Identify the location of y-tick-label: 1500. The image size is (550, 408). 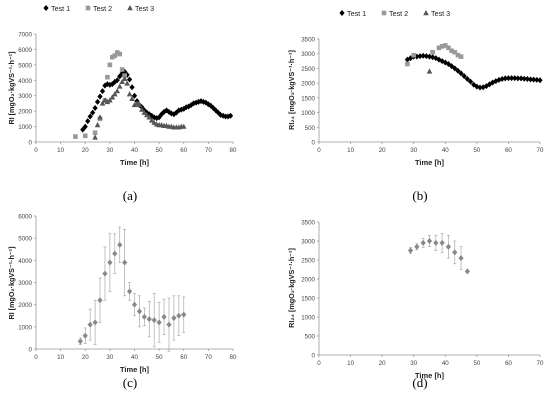
(308, 299).